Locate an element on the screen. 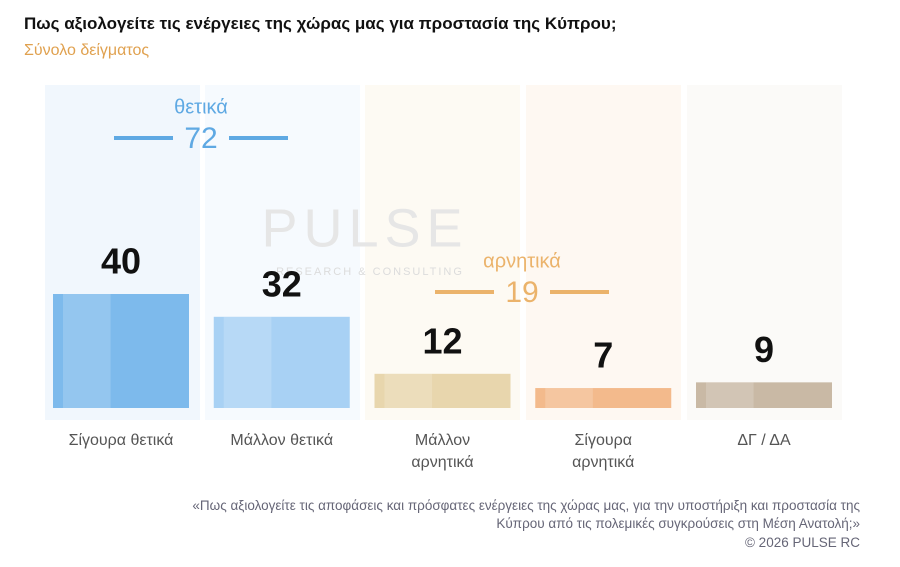 This screenshot has width=900, height=567. value-label: 40 is located at coordinates (121, 261).